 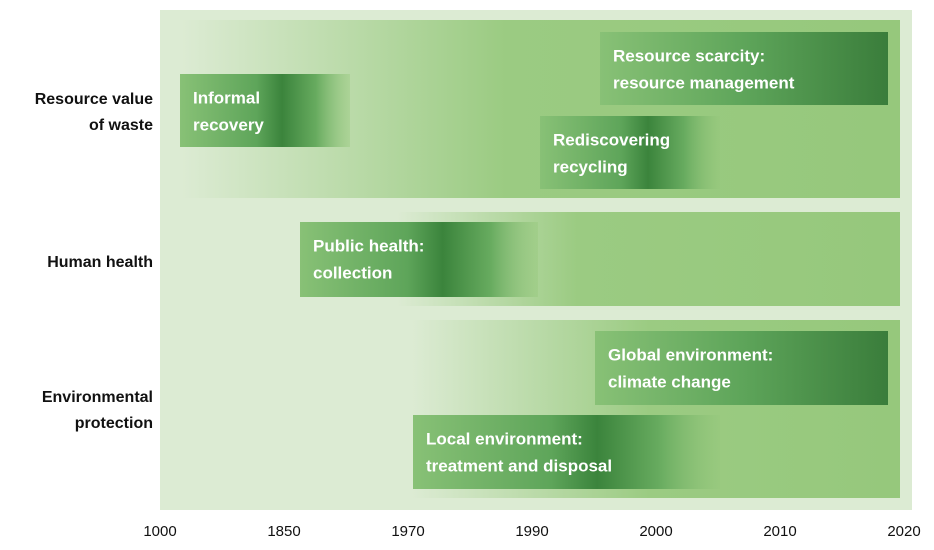 What do you see at coordinates (407, 531) in the screenshot?
I see `axis-label: 1970` at bounding box center [407, 531].